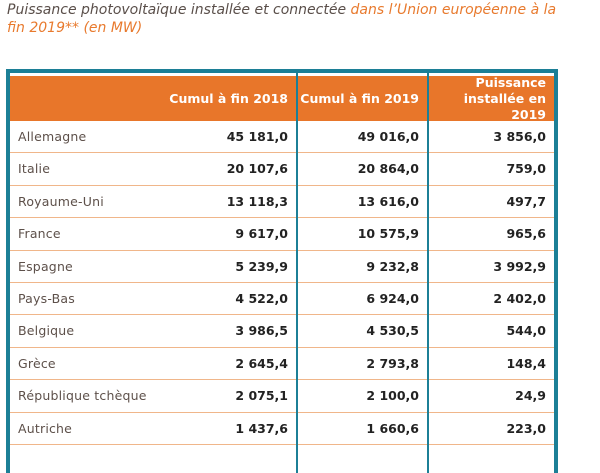  What do you see at coordinates (39, 234) in the screenshot?
I see `country-name: France` at bounding box center [39, 234].